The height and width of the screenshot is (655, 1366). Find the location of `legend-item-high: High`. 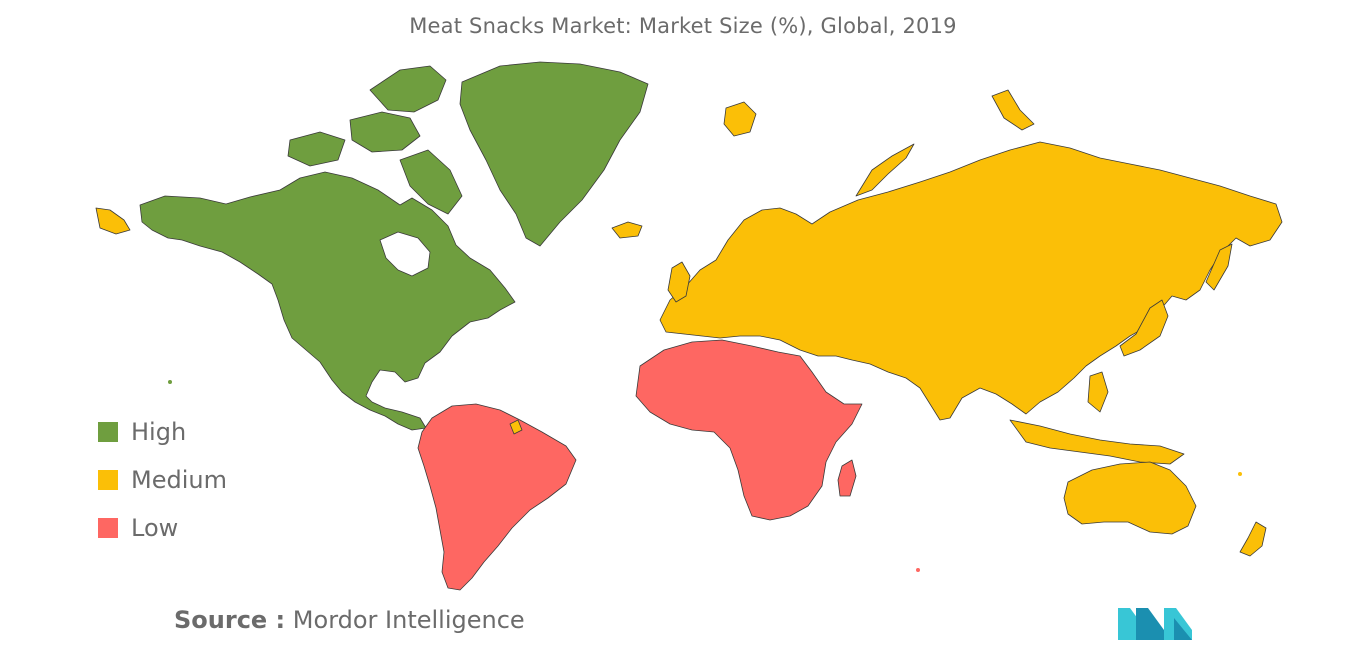

legend-item-high: High is located at coordinates (162, 432).